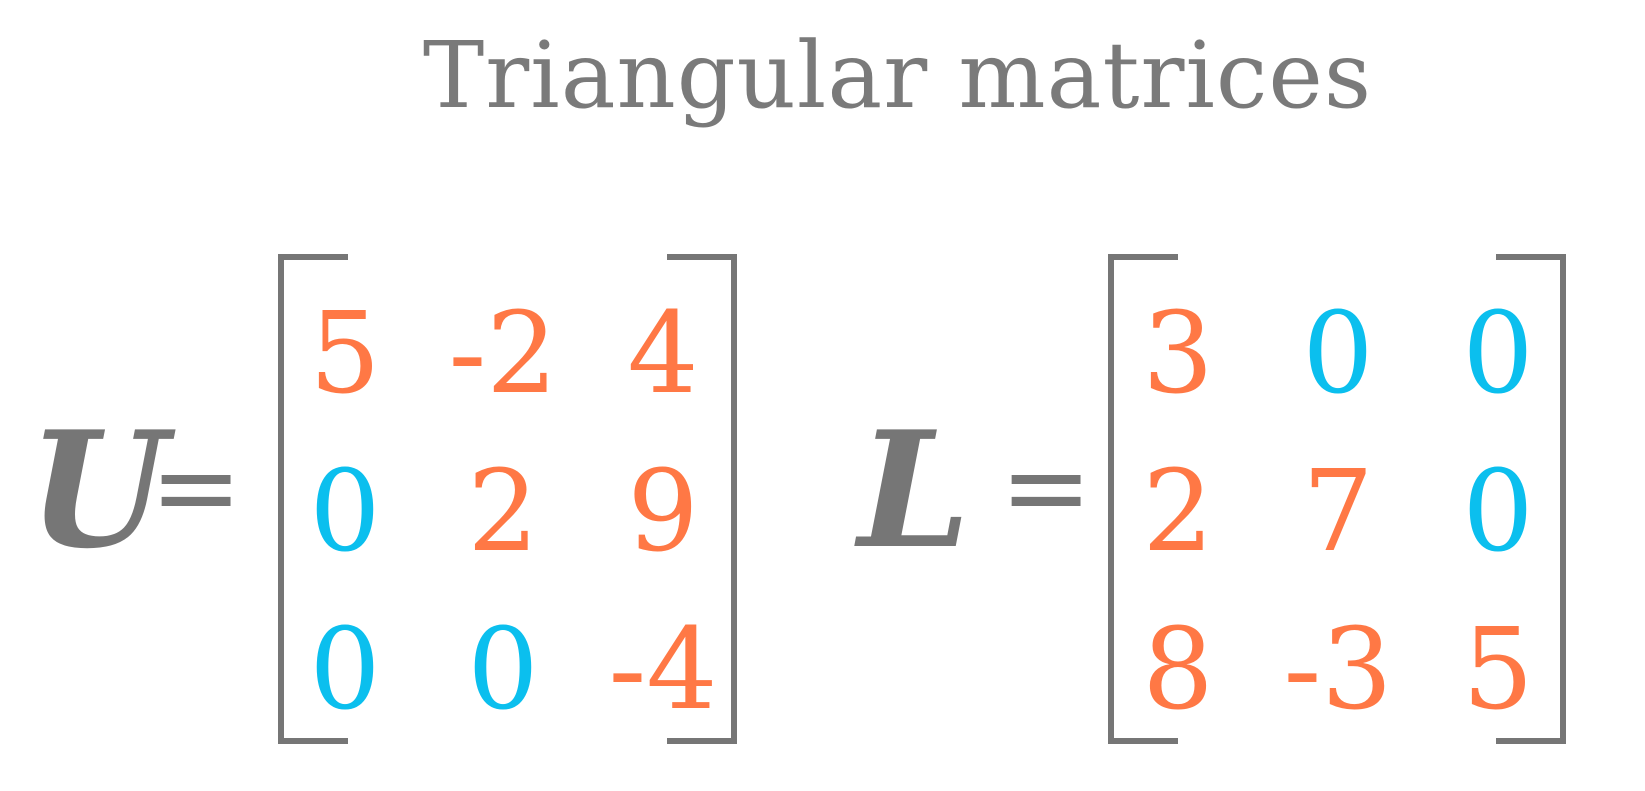  What do you see at coordinates (663, 512) in the screenshot?
I see `matrix-u-cell-2-3: 9` at bounding box center [663, 512].